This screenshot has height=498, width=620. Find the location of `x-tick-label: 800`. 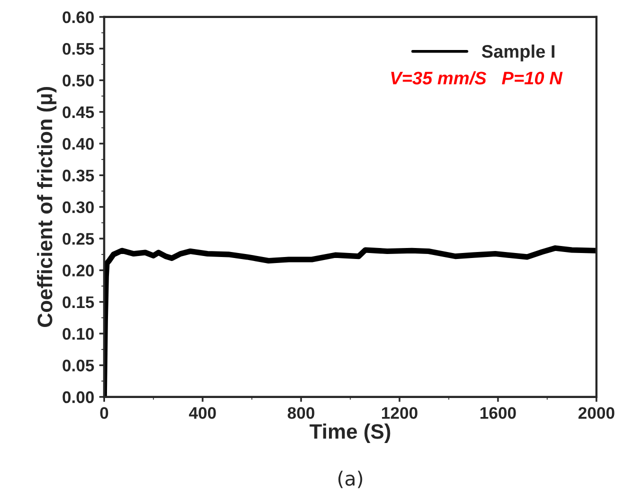

x-tick-label: 800 is located at coordinates (301, 413).